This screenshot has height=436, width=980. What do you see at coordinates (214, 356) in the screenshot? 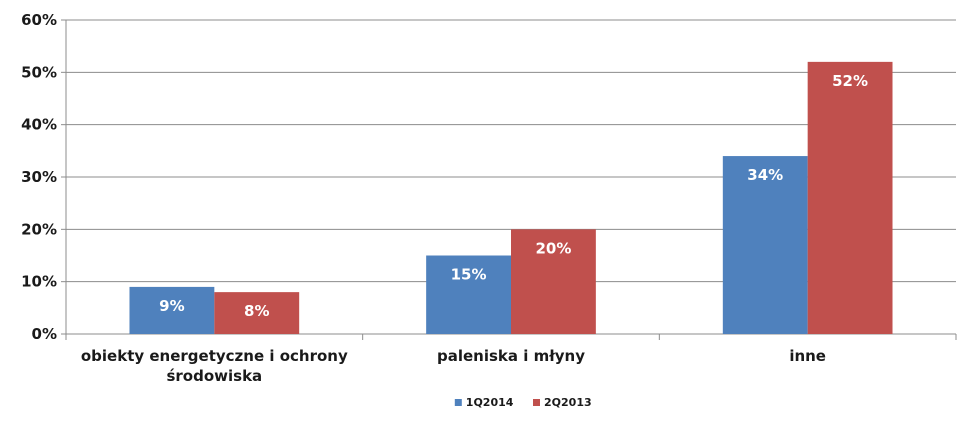
I see `x-category-label: obiekty energetyczne i ochrony` at bounding box center [214, 356].